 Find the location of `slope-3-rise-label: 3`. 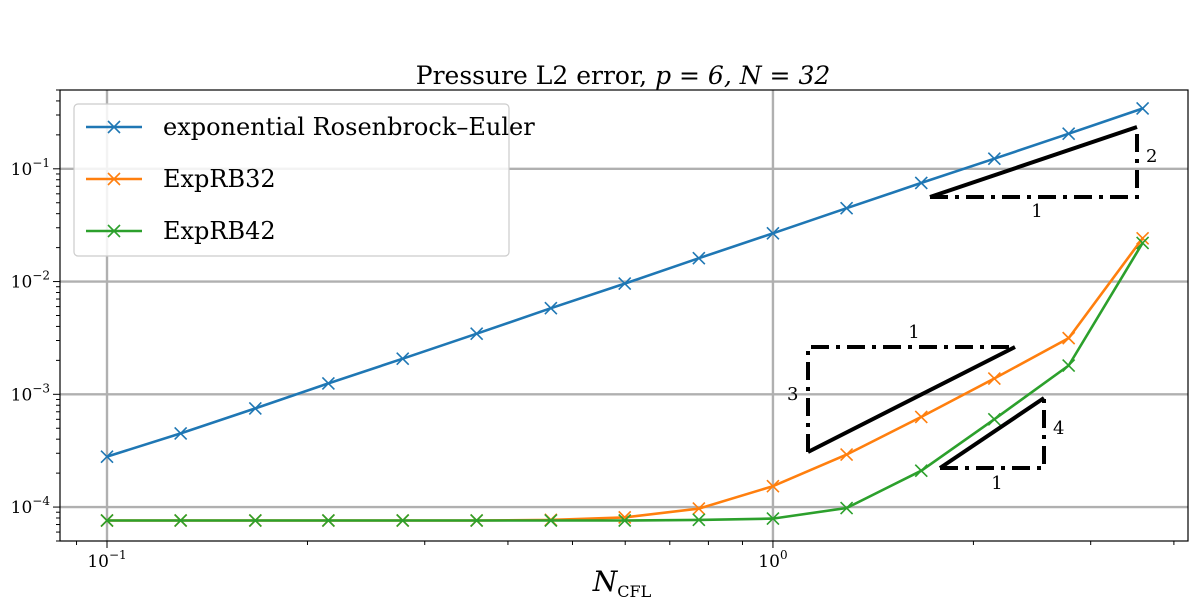

slope-3-rise-label: 3 is located at coordinates (792, 394).